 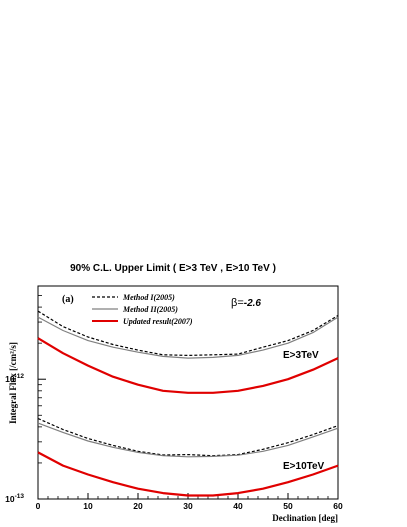 What do you see at coordinates (38, 506) in the screenshot?
I see `x-tick-label: 0` at bounding box center [38, 506].